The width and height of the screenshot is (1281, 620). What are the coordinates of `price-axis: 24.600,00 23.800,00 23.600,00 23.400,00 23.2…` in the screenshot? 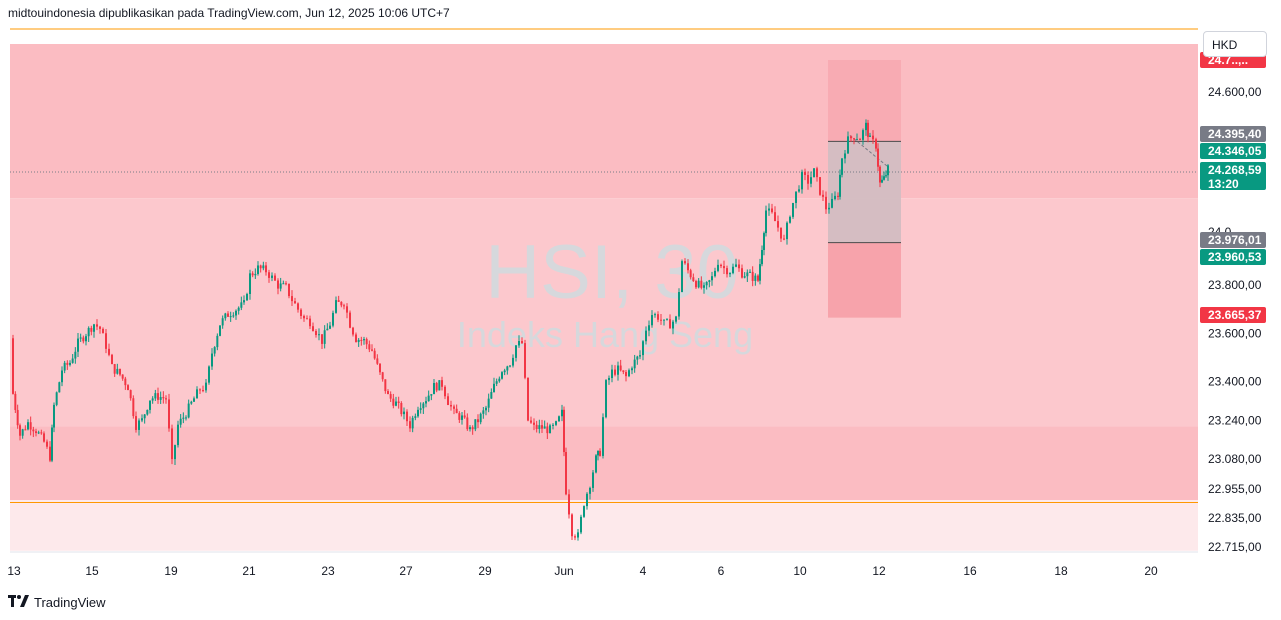 It's located at (1240, 294).